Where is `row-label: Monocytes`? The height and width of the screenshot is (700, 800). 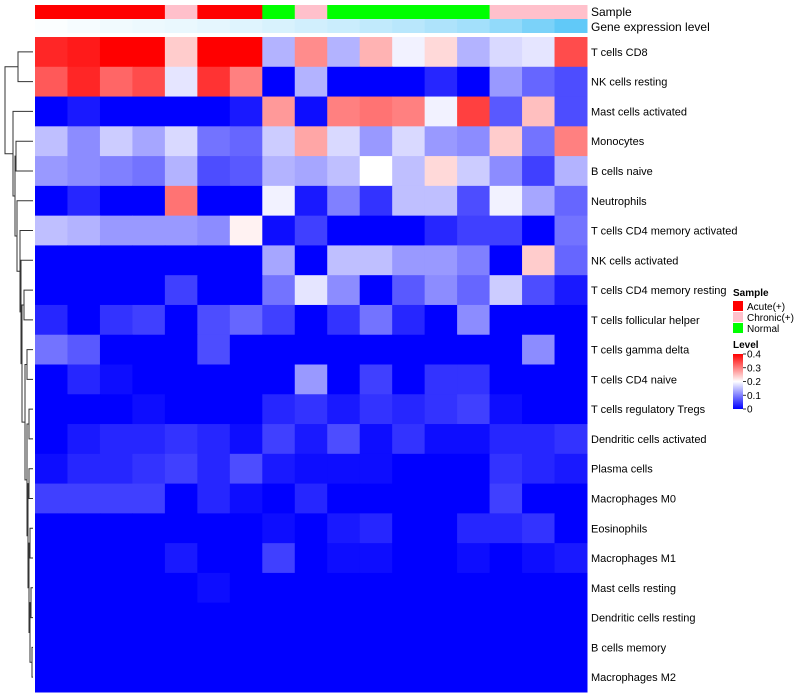
row-label: Monocytes is located at coordinates (618, 142).